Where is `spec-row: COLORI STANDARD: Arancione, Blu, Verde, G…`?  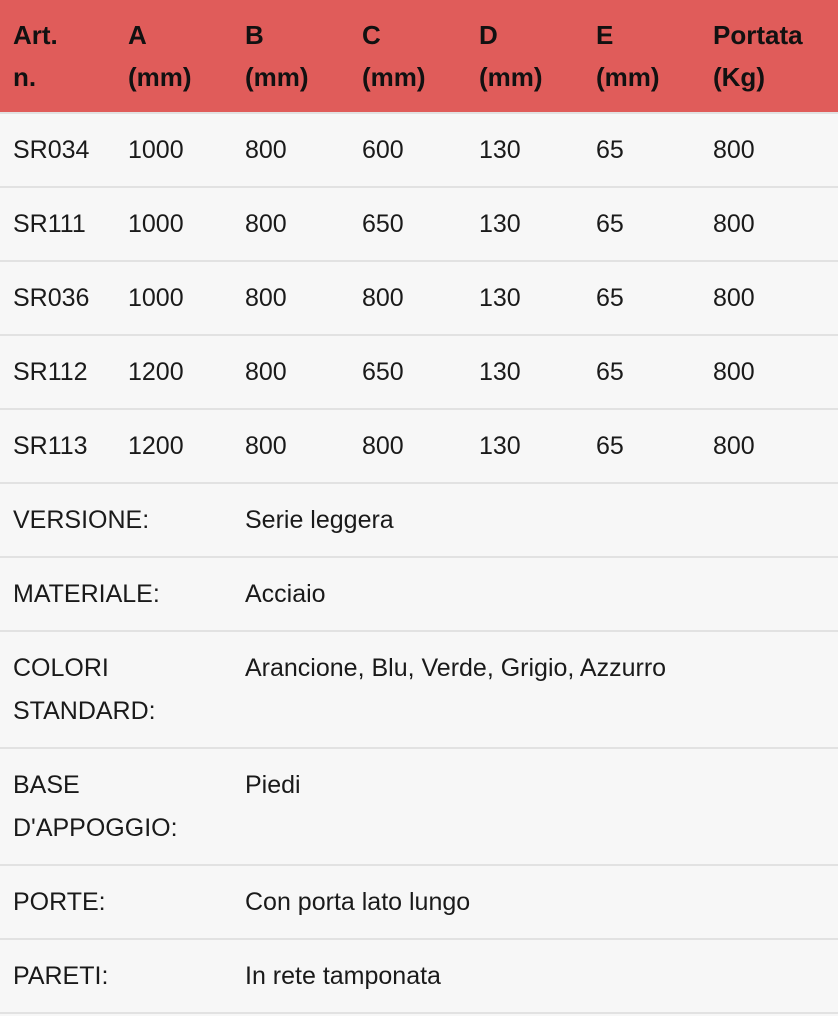
spec-row: COLORI STANDARD: Arancione, Blu, Verde, G… is located at coordinates (419, 689).